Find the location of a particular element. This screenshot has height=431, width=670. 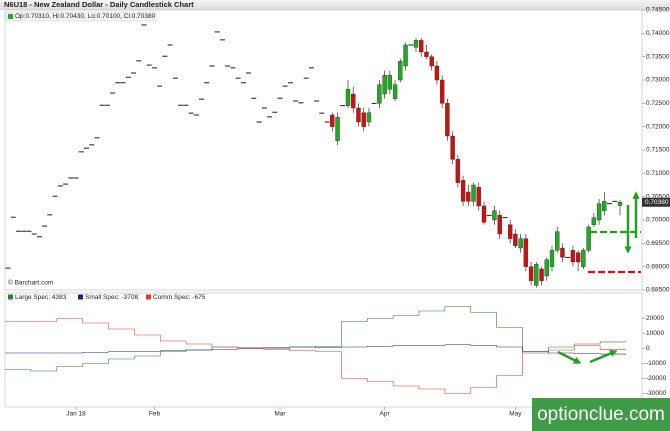

ohlc-legend-swatch is located at coordinates (10, 16).